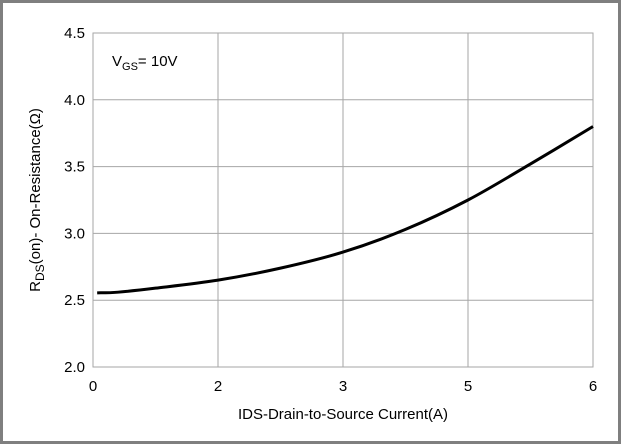 The image size is (621, 444). Describe the element at coordinates (158, 61) in the screenshot. I see `annotation-rest: = 10V` at that location.